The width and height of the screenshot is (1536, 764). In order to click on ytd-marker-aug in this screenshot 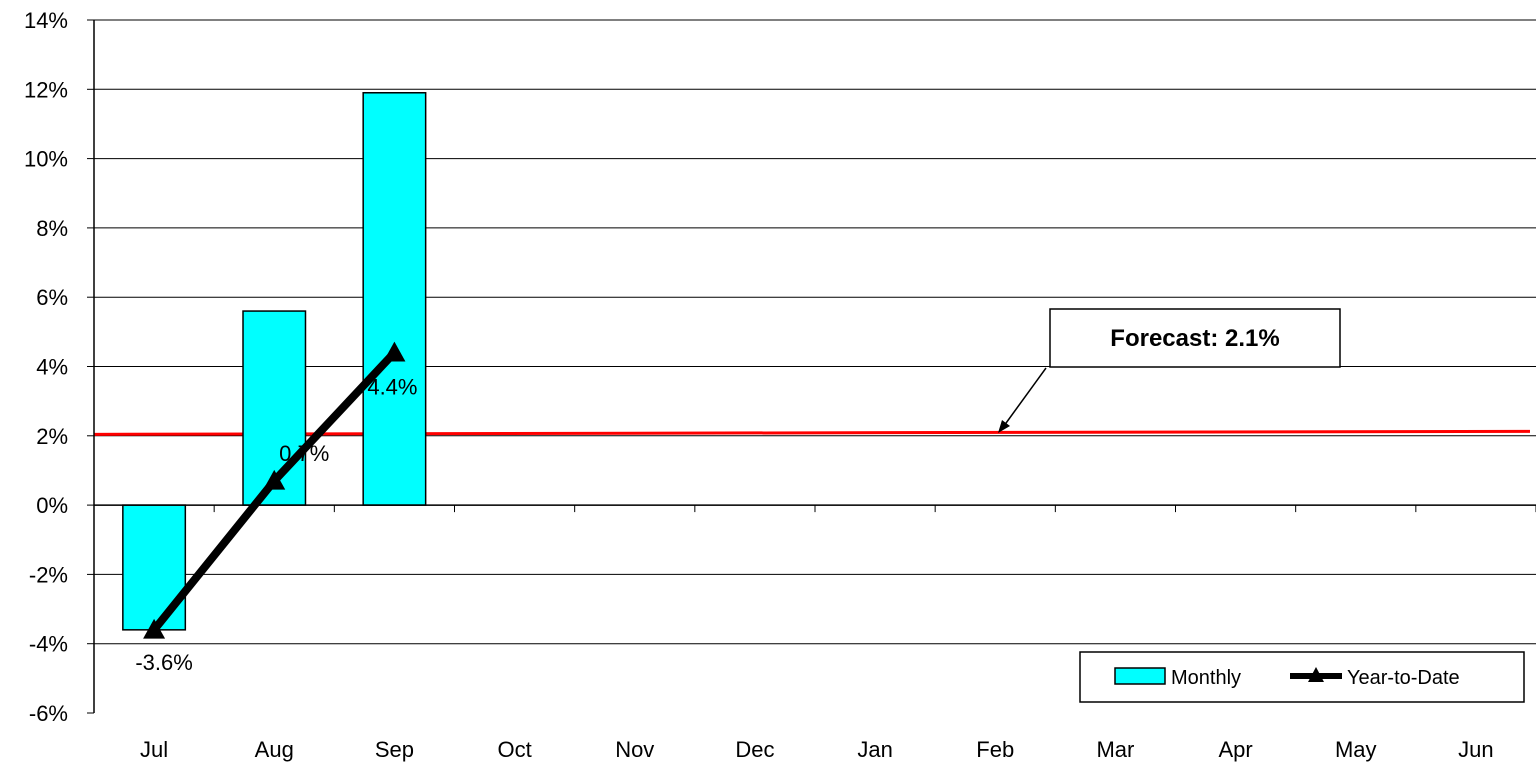, I will do `click(274, 479)`.